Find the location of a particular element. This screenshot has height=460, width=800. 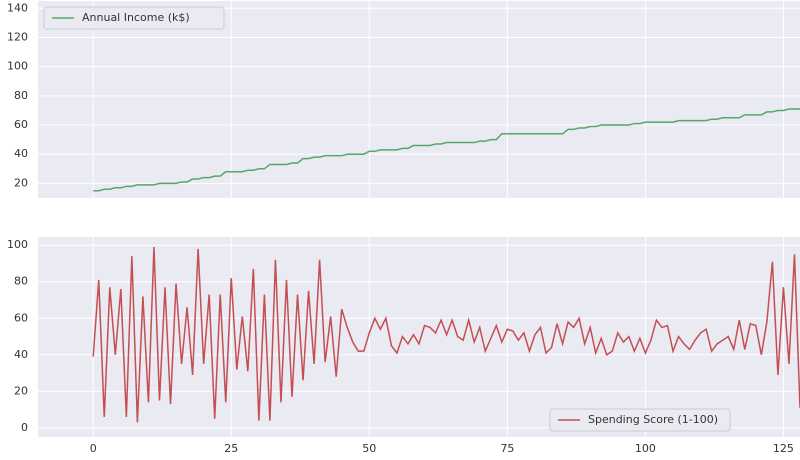

x-tick-label: 125 is located at coordinates (783, 448).